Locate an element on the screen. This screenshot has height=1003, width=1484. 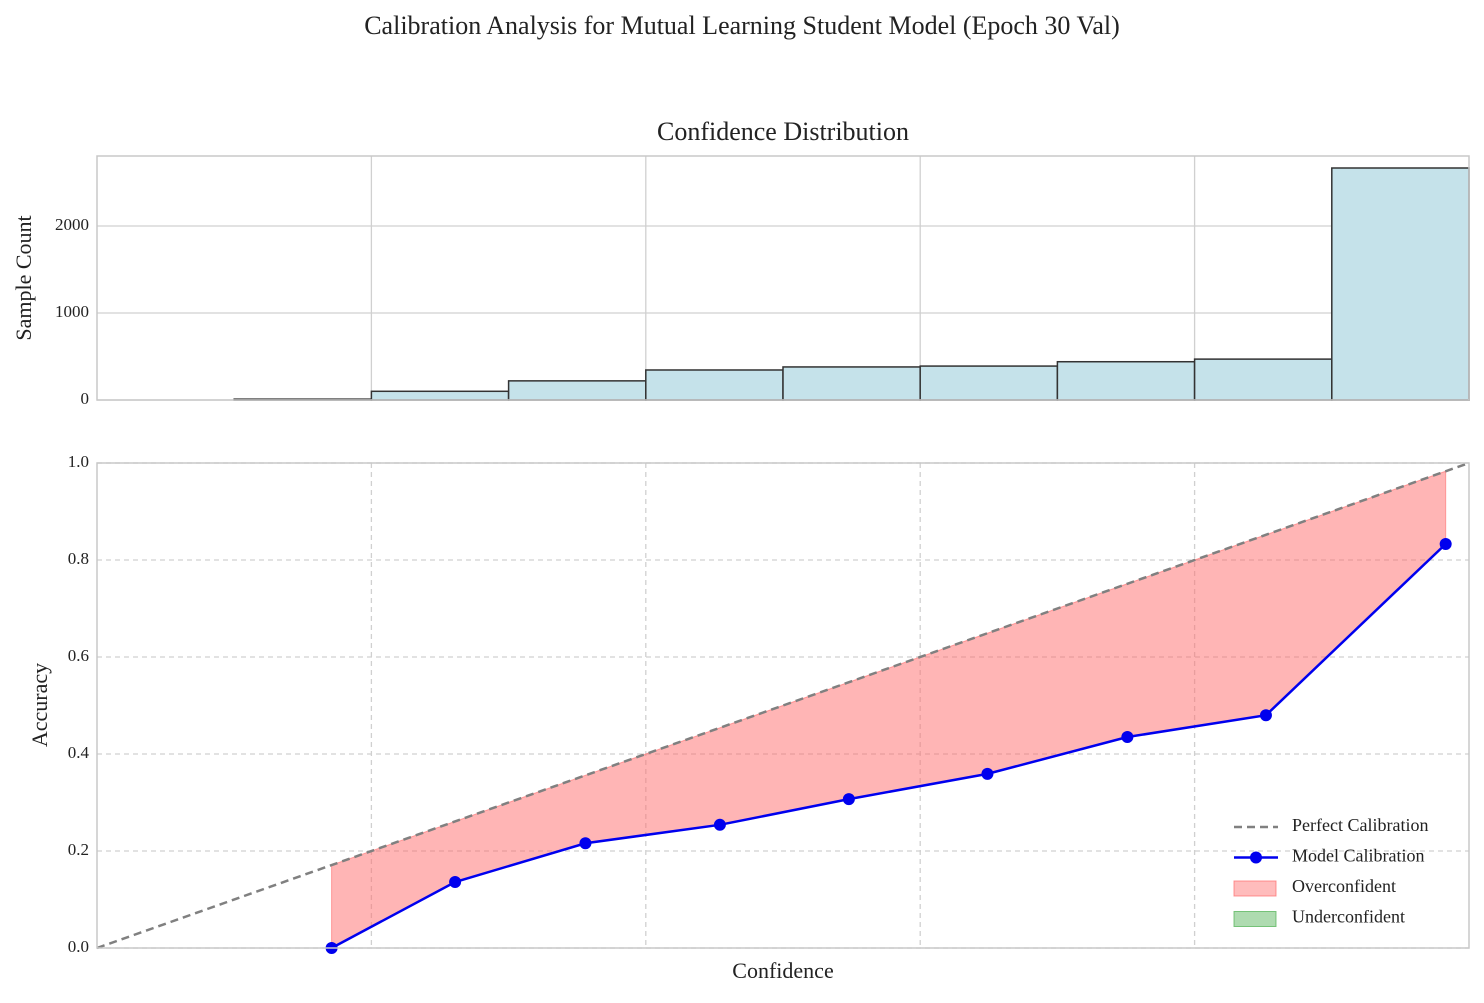
legend-marker is located at coordinates (1256, 857).